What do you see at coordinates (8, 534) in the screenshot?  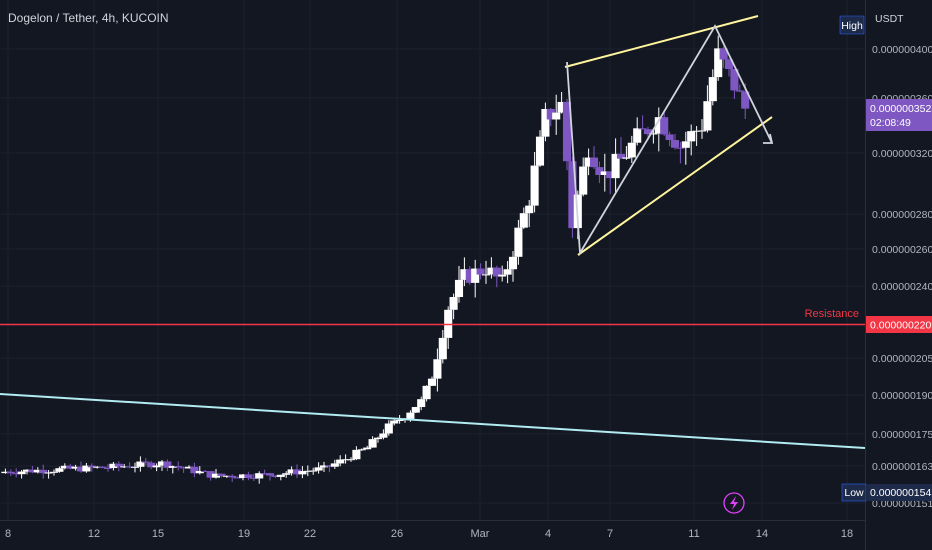 I see `time-axis-label: 8` at bounding box center [8, 534].